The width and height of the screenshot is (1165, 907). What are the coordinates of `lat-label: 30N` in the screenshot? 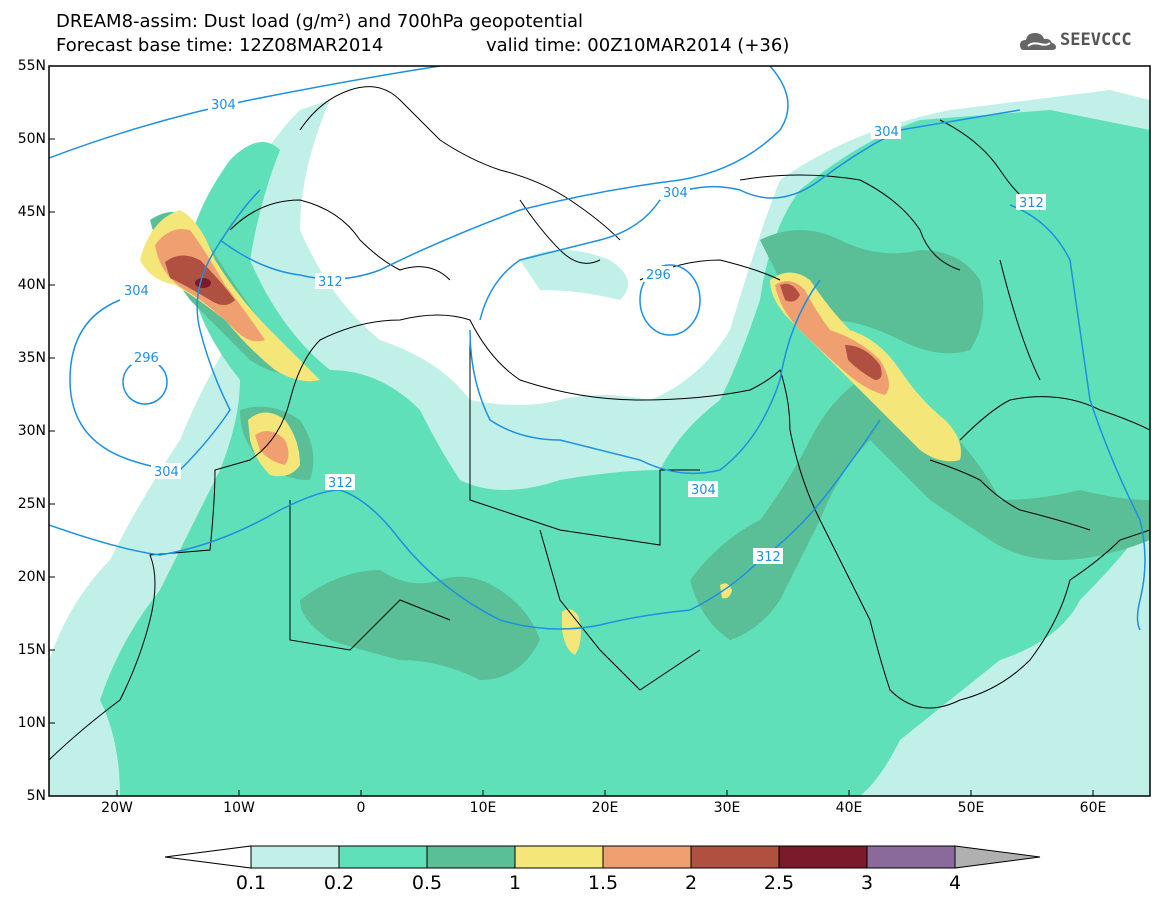 It's located at (31, 431).